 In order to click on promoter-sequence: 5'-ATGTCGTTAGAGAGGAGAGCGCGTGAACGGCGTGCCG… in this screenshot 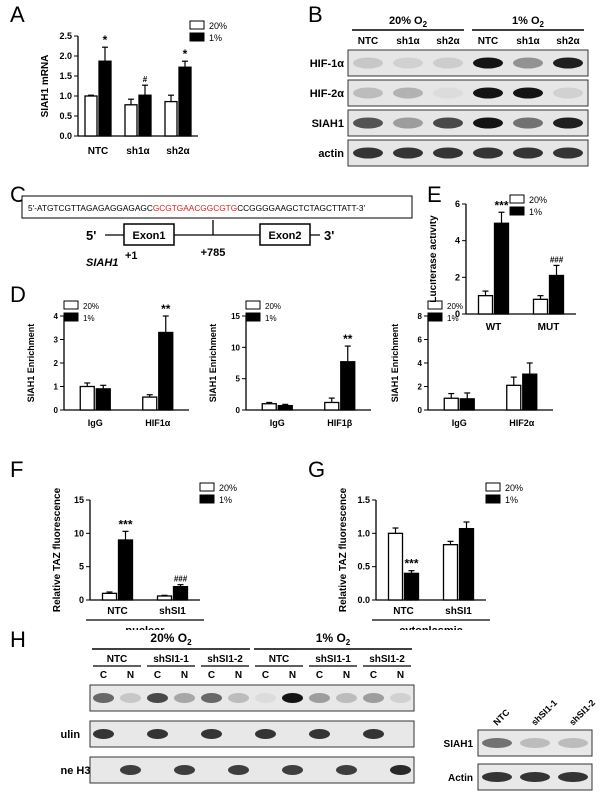, I will do `click(196, 208)`.